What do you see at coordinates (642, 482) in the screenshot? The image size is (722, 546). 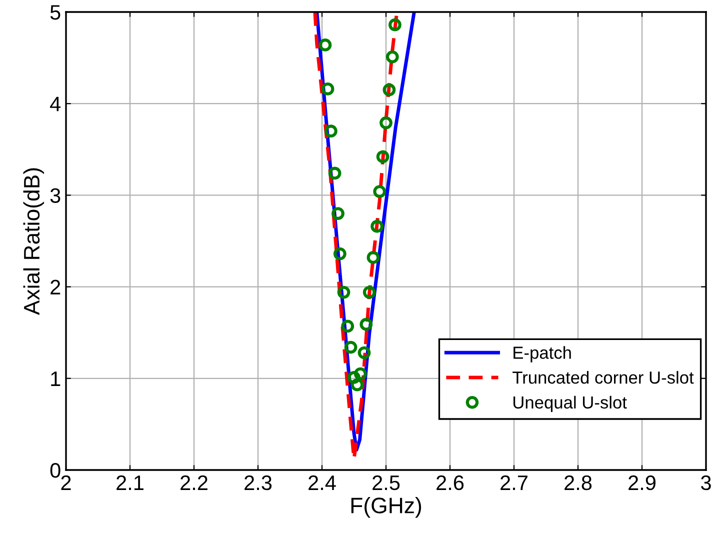 I see `x-tick-label: 2.9` at bounding box center [642, 482].